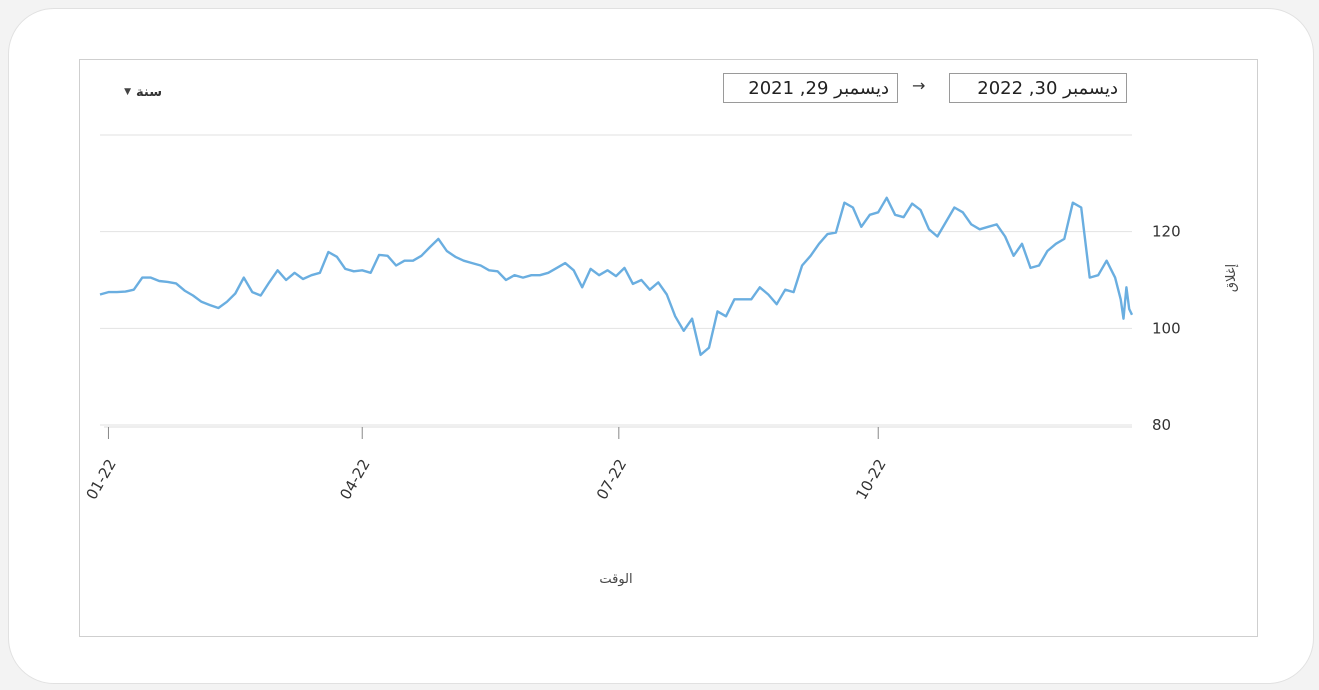 Image resolution: width=1319 pixels, height=690 pixels. I want to click on date-to-field: ديسمبر 30, 2022, so click(1038, 88).